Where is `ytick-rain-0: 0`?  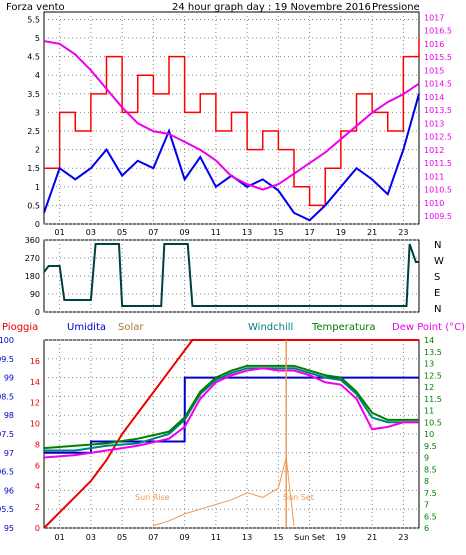
ytick-rain-0: 0 is located at coordinates (37, 528).